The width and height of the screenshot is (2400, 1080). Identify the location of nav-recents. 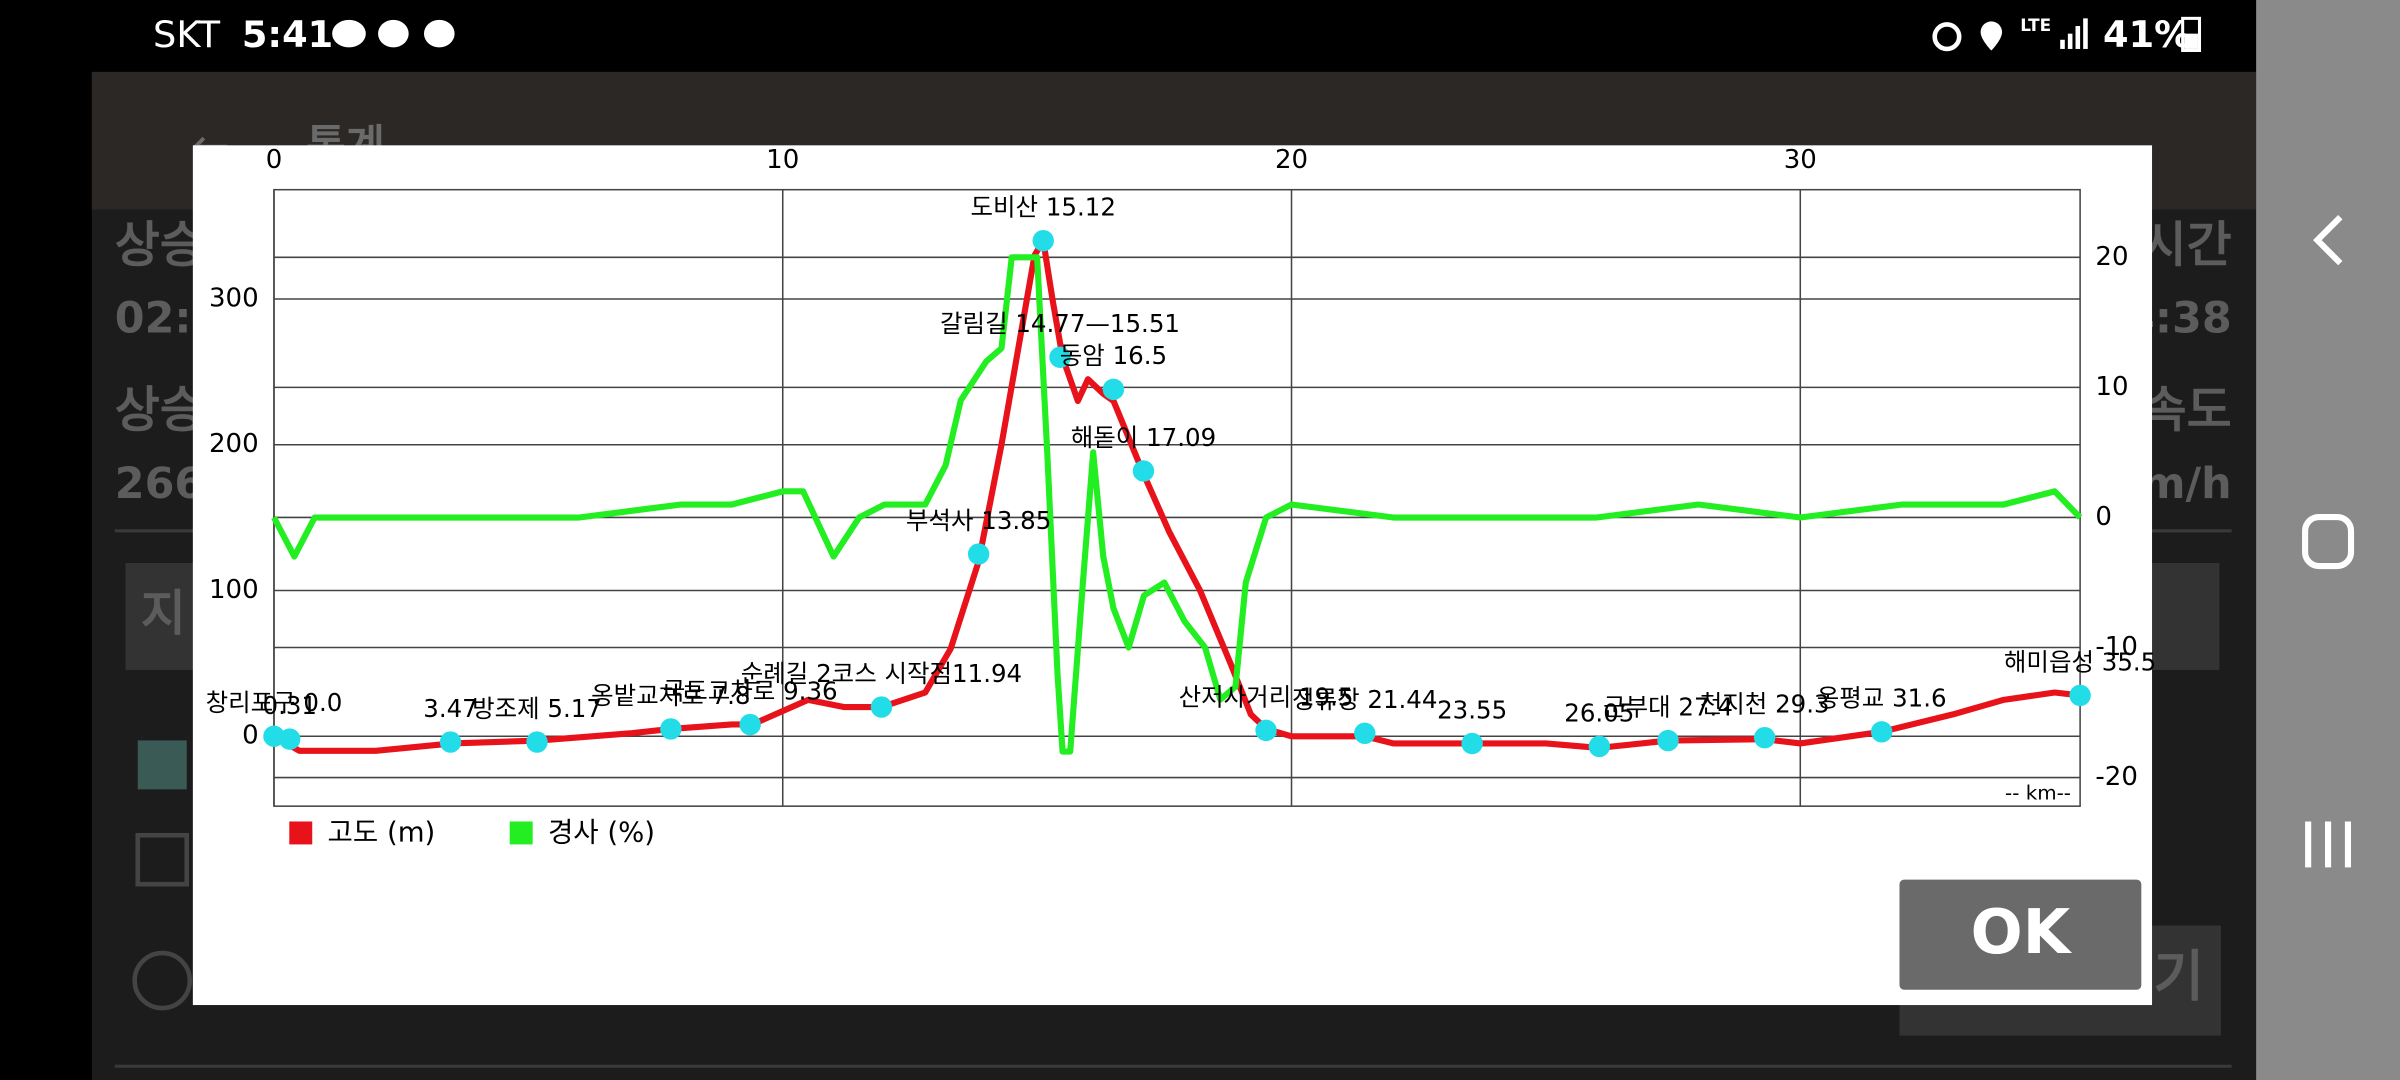
(2328, 844).